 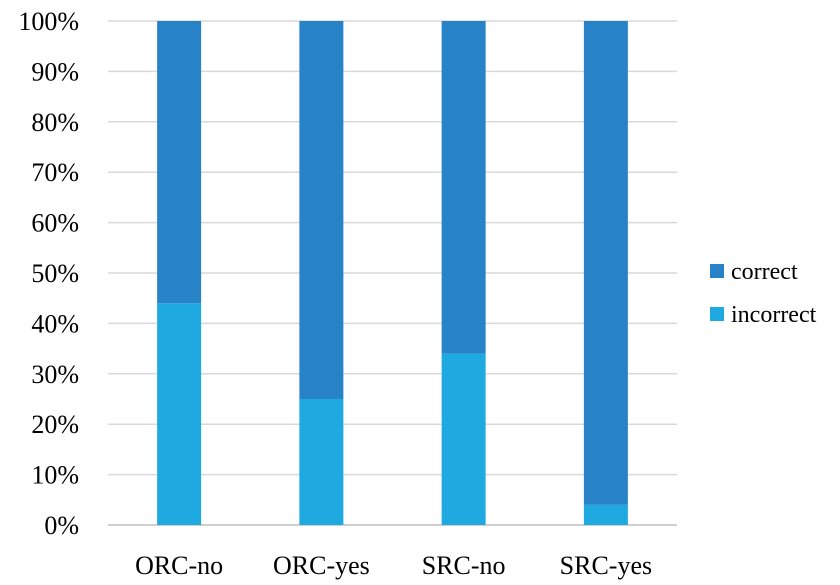 I want to click on y-tick-label: 80%, so click(x=55, y=122).